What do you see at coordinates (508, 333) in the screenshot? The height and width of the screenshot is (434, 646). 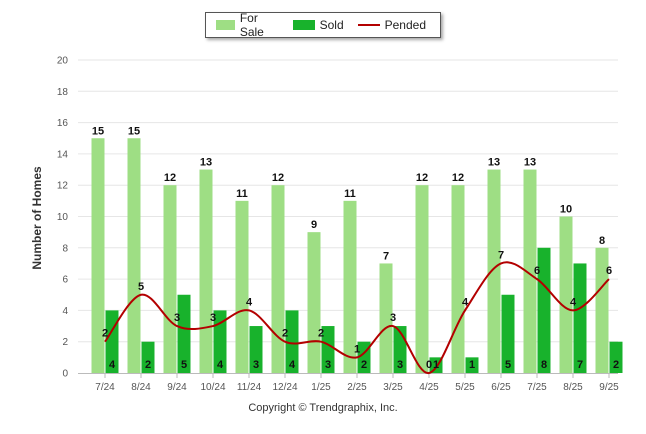 I see `bar-sold-6/25` at bounding box center [508, 333].